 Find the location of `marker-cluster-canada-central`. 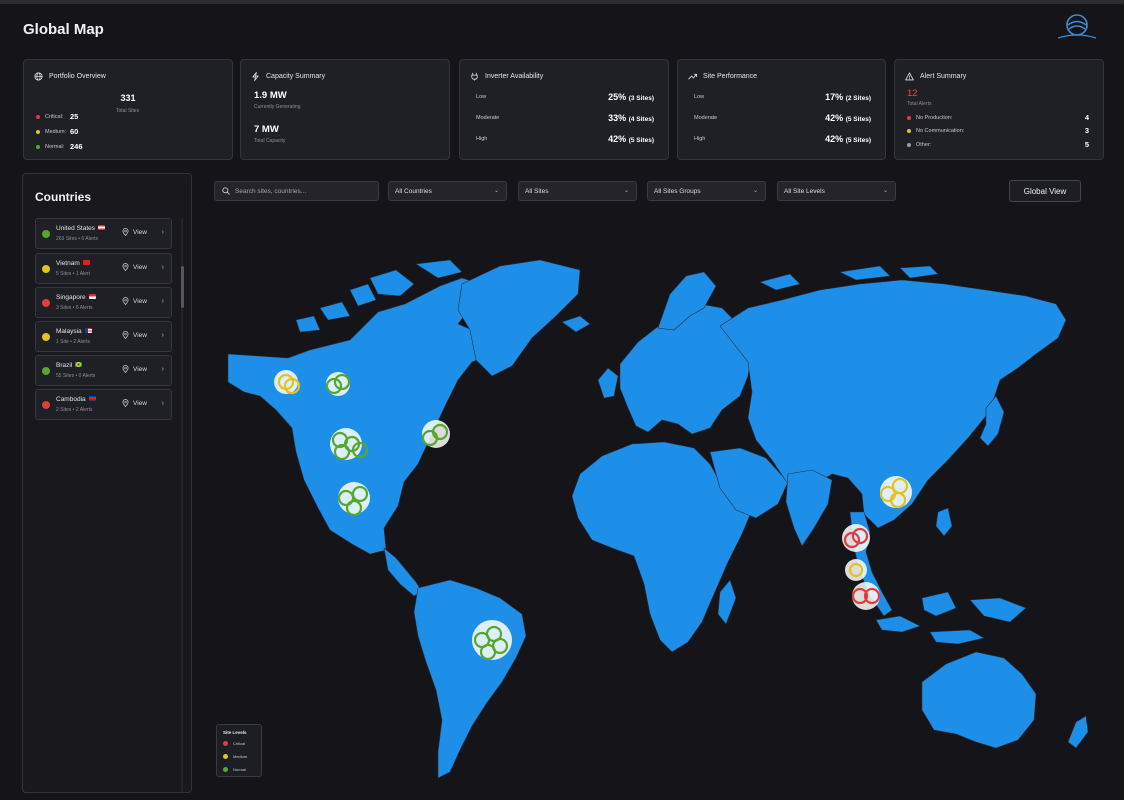

marker-cluster-canada-central is located at coordinates (338, 384).